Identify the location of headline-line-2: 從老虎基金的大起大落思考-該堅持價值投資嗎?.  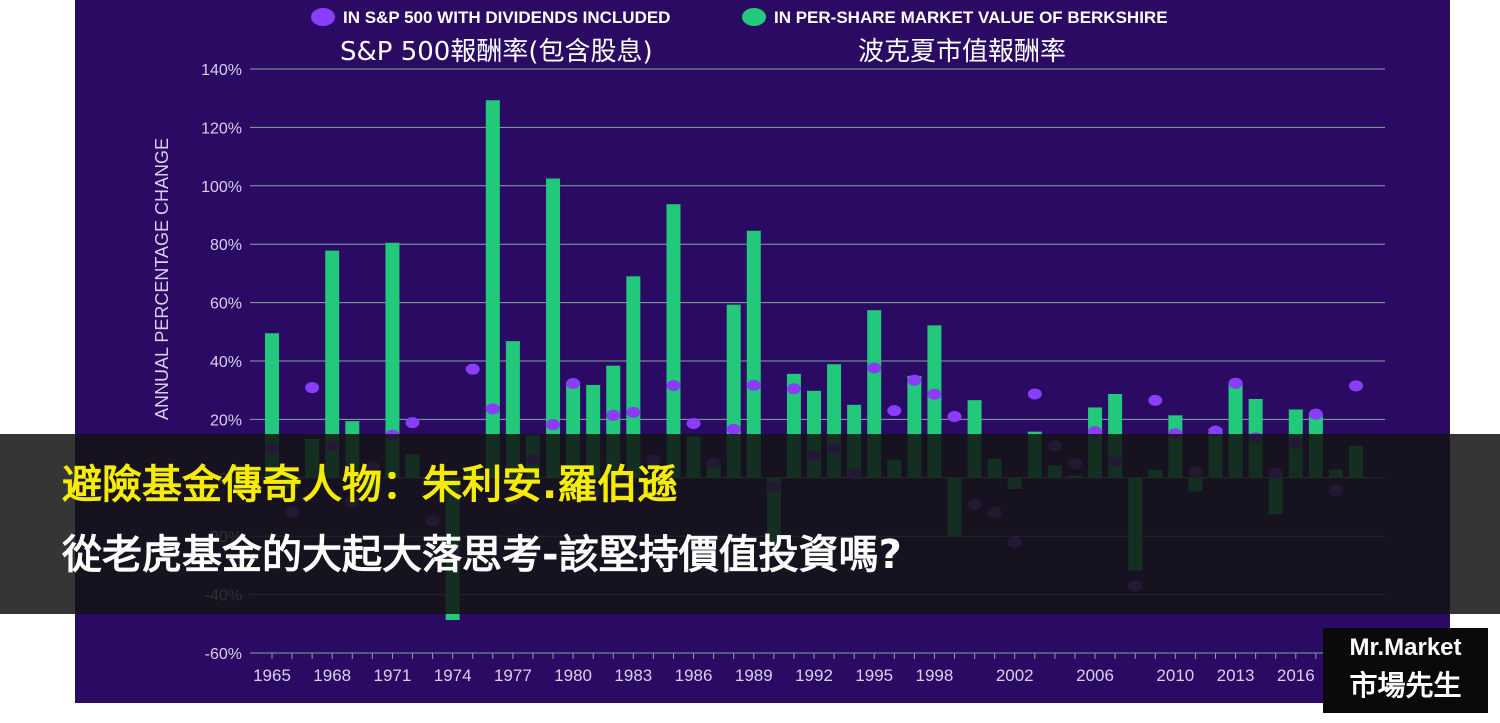
(482, 555).